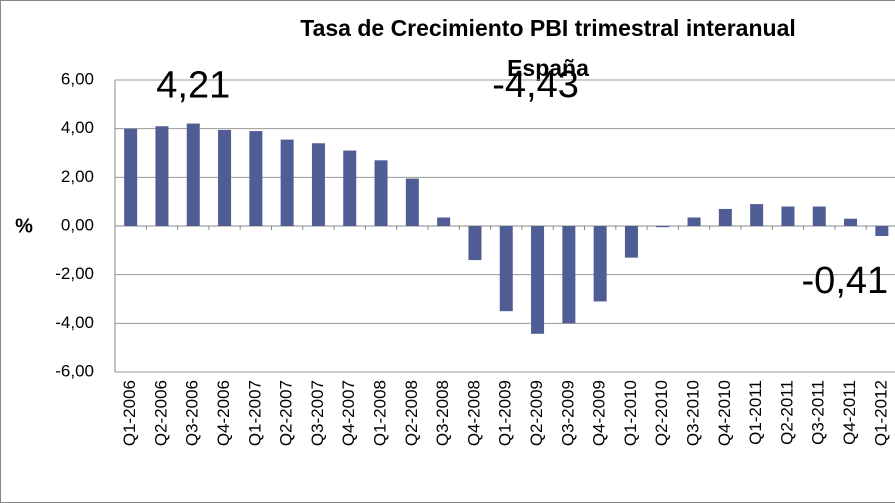  I want to click on x-tick-label: Q2-2010, so click(661, 413).